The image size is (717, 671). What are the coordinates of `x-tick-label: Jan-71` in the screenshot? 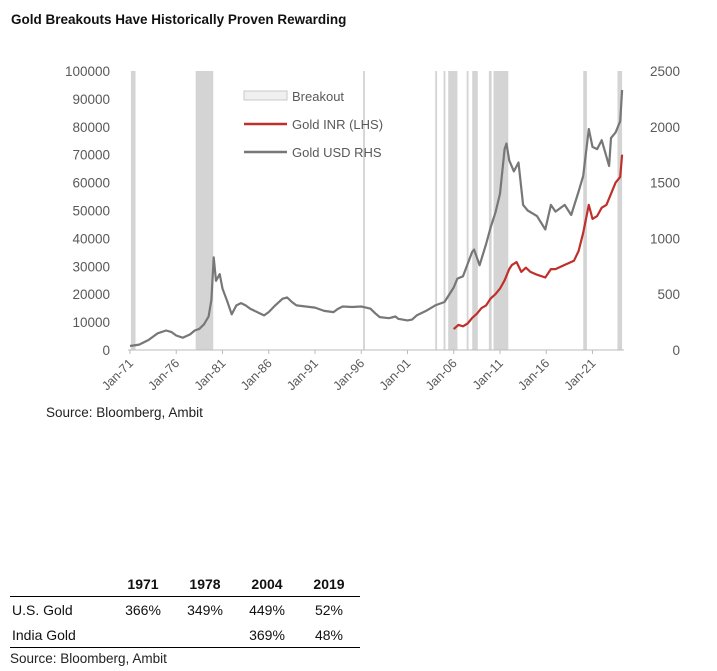 It's located at (117, 374).